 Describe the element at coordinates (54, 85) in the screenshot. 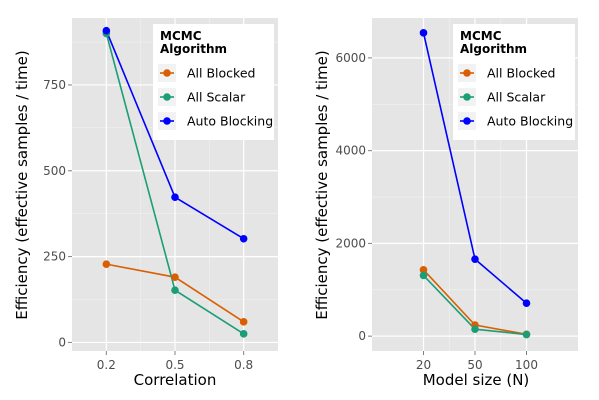

I see `y-tick-label: 750` at that location.